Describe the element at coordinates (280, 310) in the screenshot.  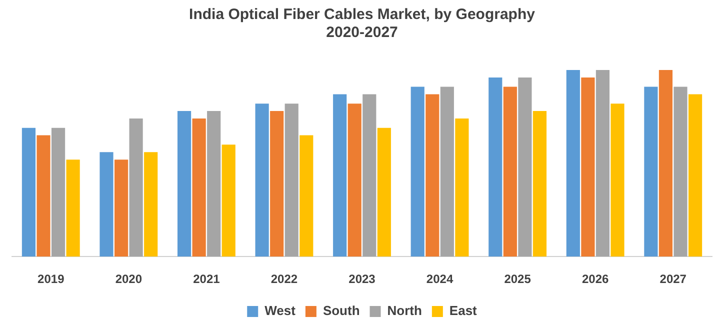
I see `legend-label: West` at that location.